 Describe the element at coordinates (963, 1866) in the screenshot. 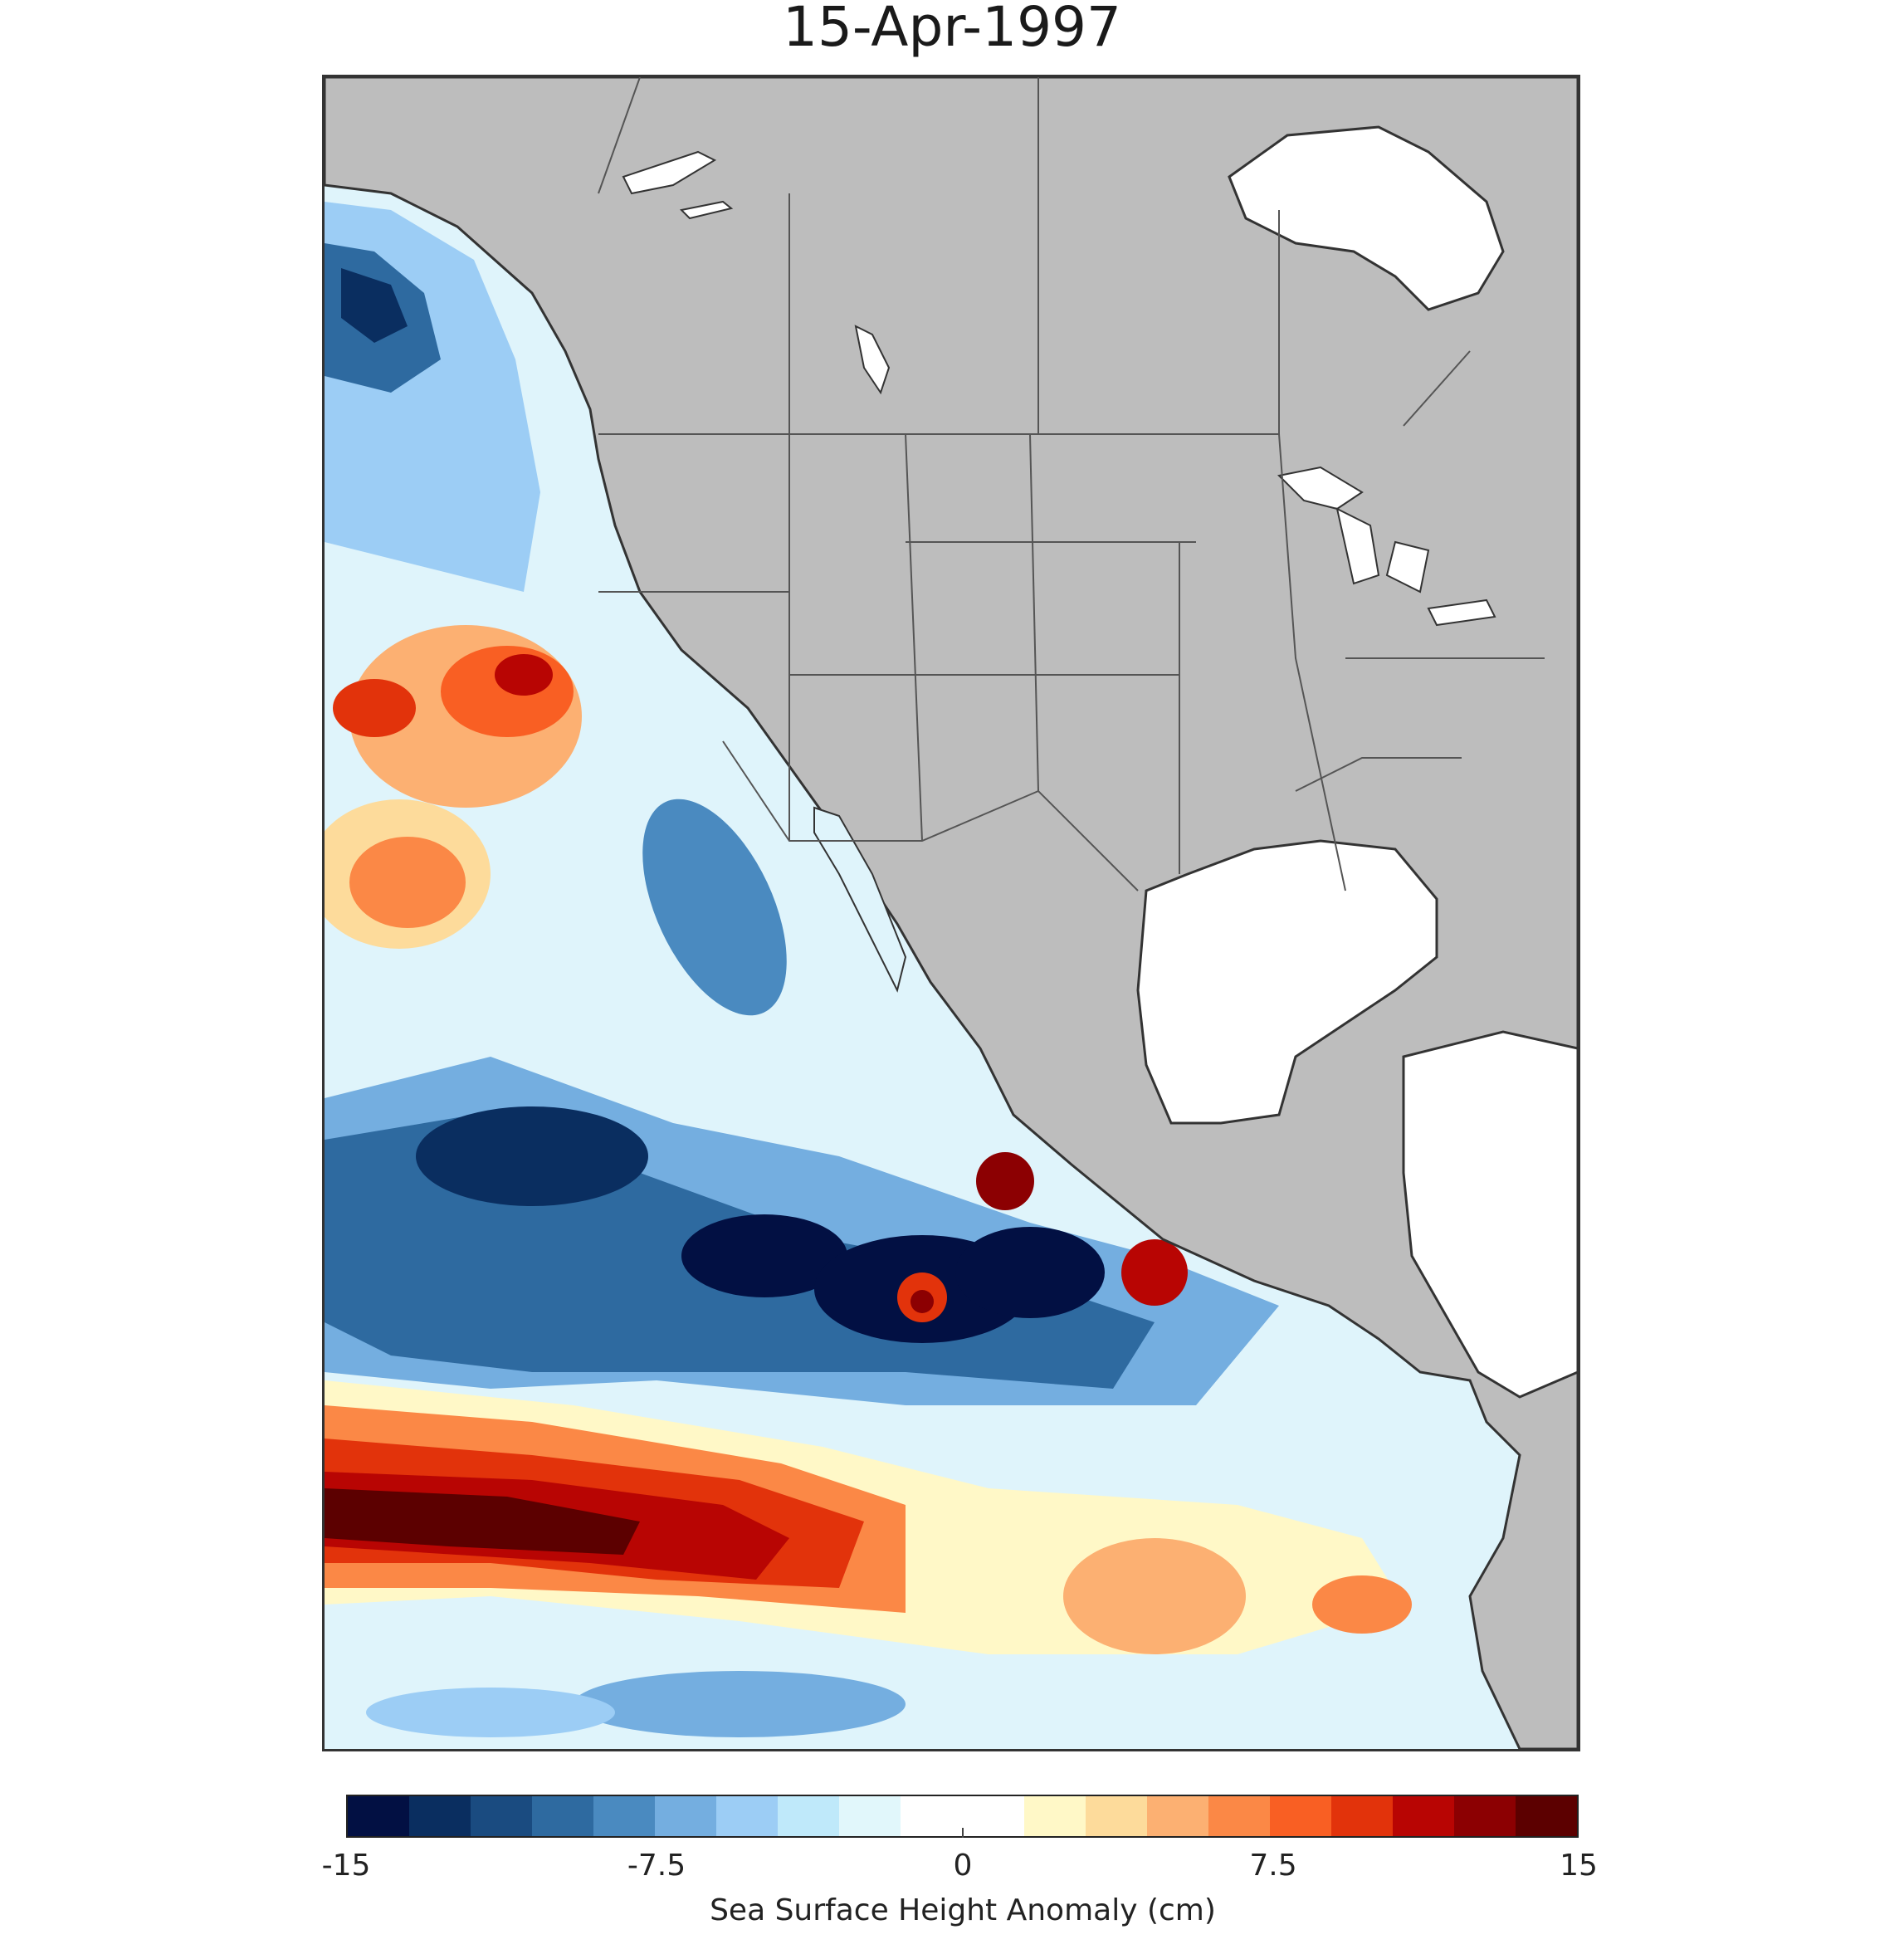

I see `colorbar-tick-label: 0` at that location.